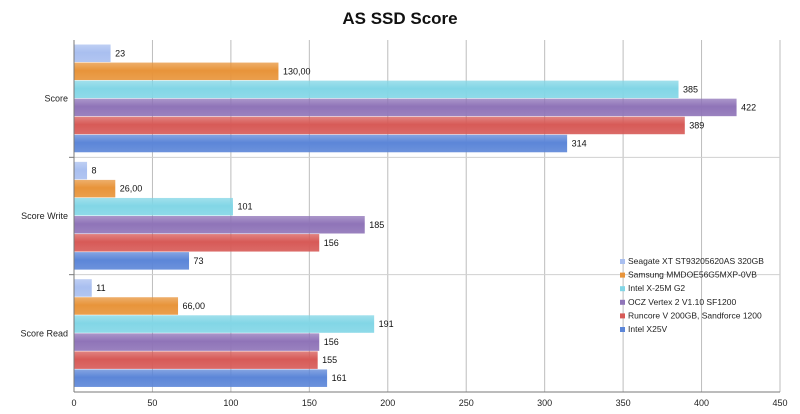  I want to click on x-tick-label: 200, so click(387, 403).